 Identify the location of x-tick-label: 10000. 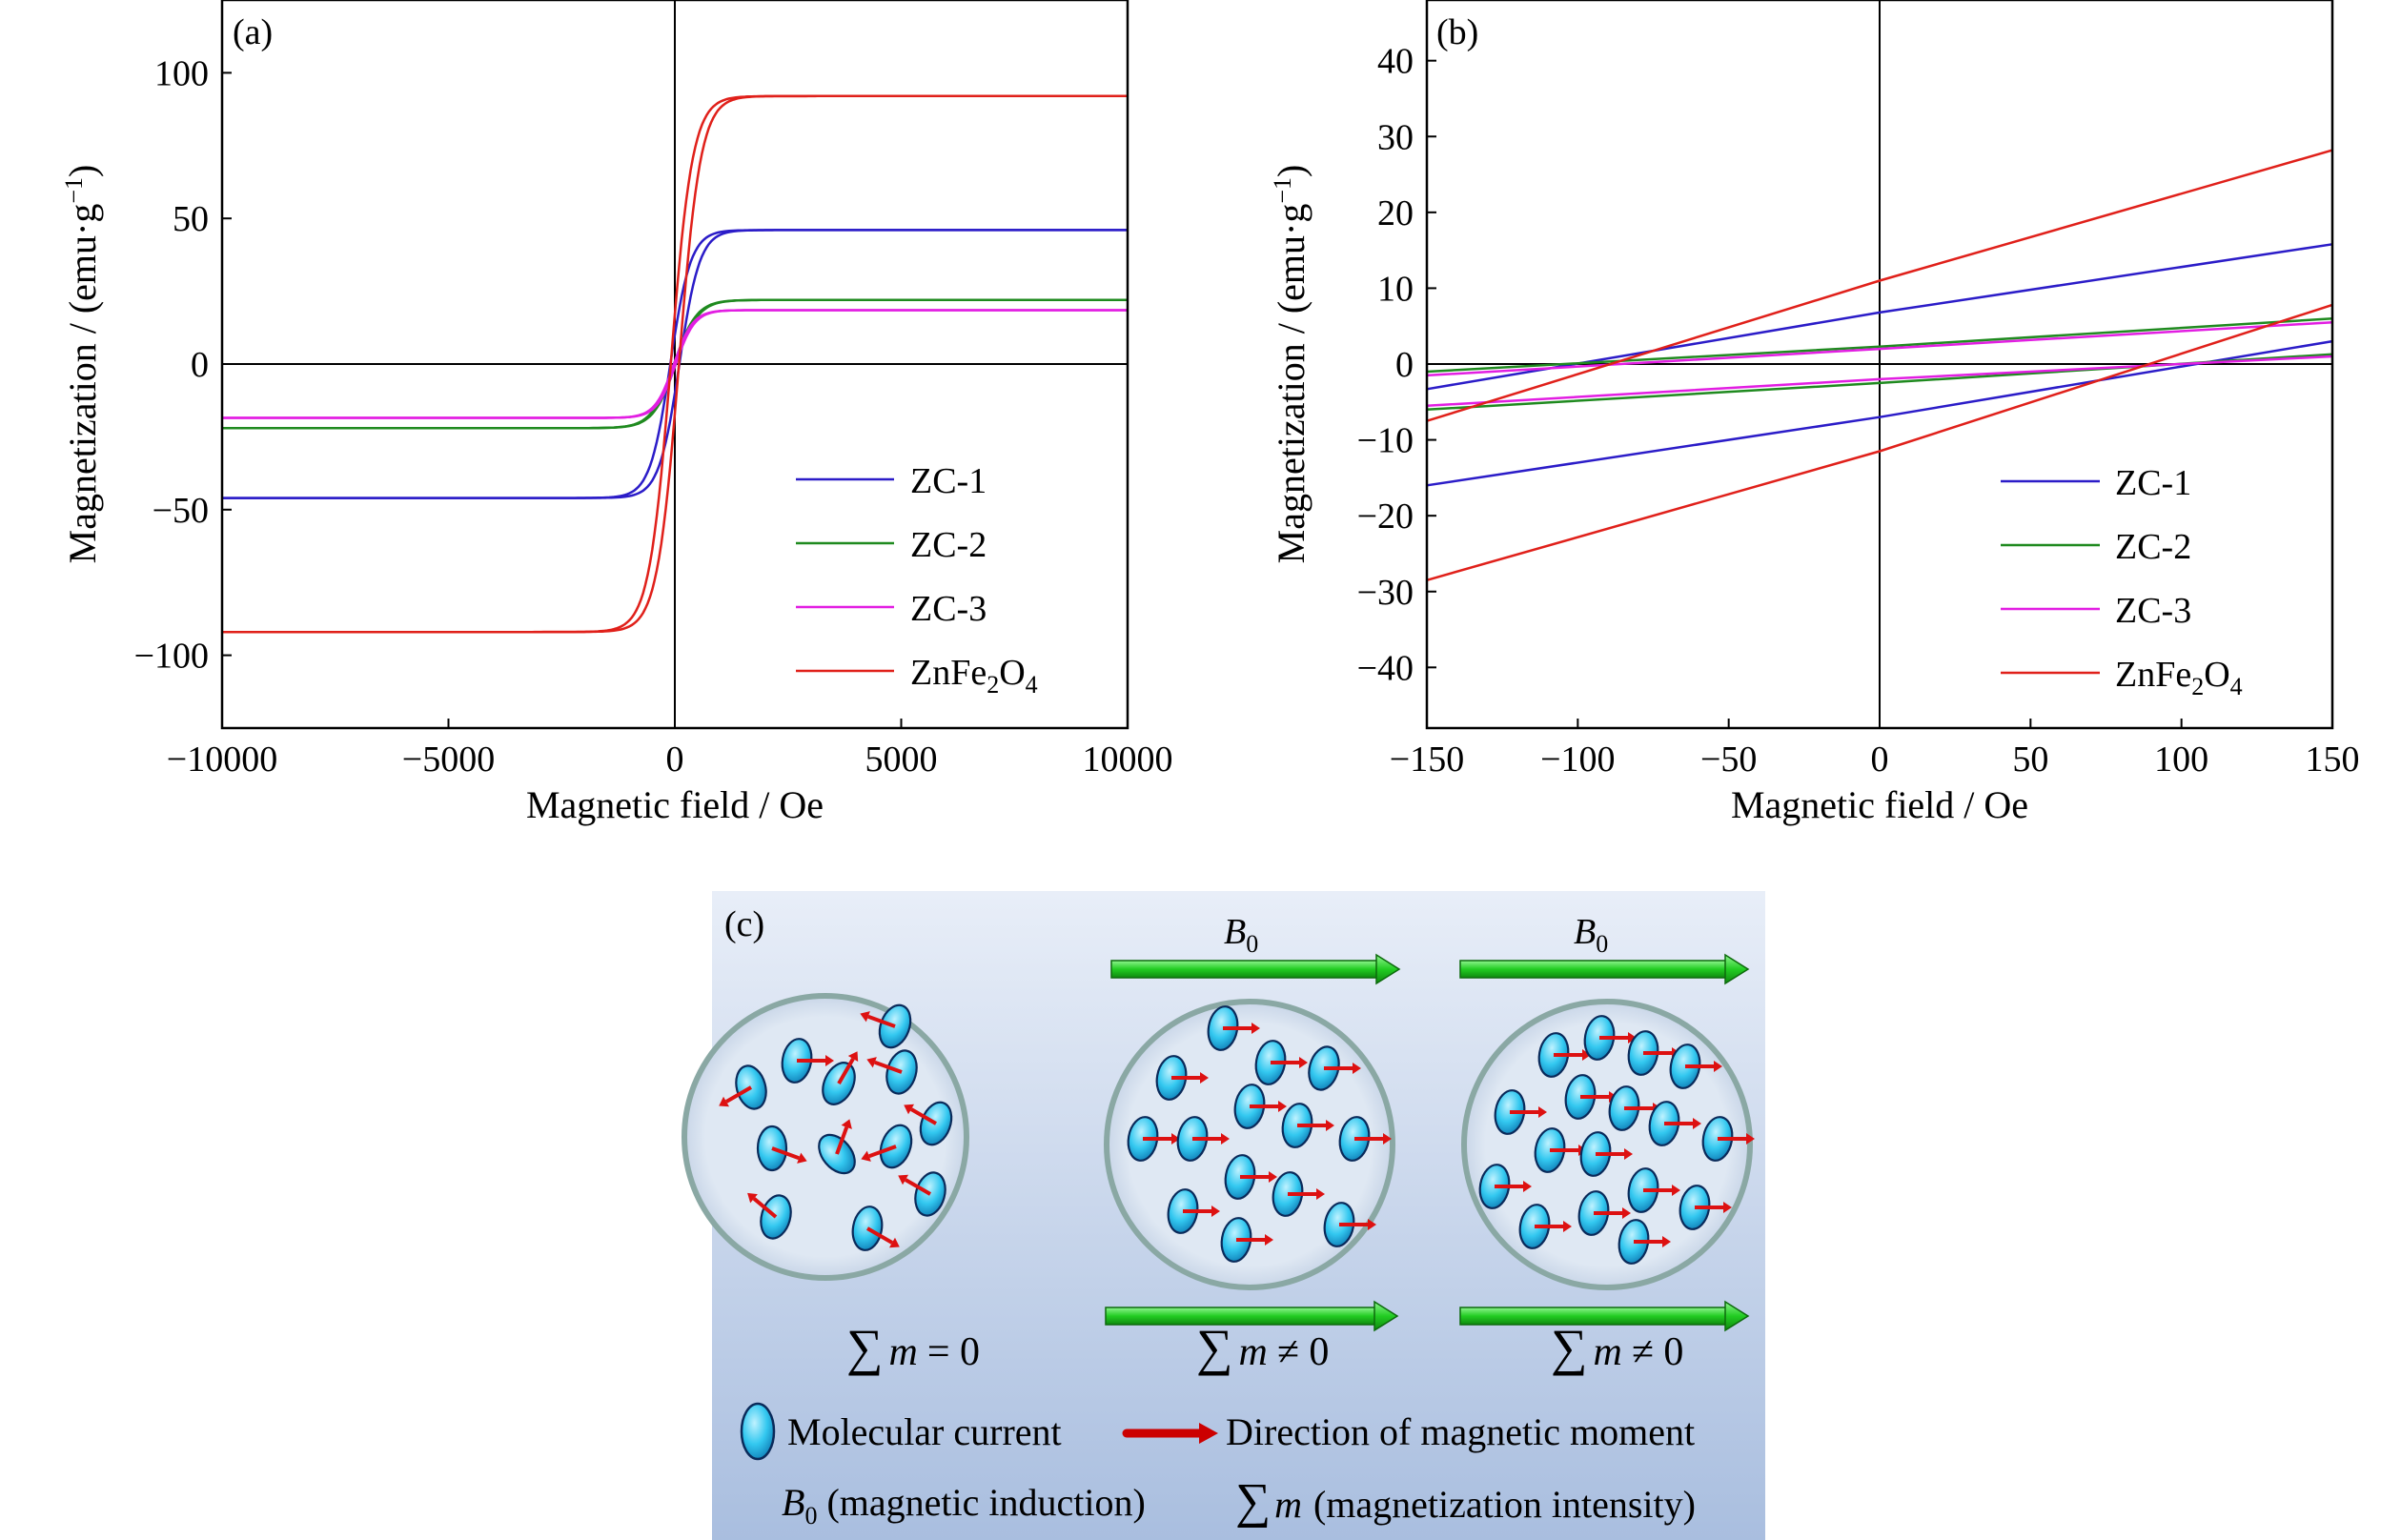
(1128, 760).